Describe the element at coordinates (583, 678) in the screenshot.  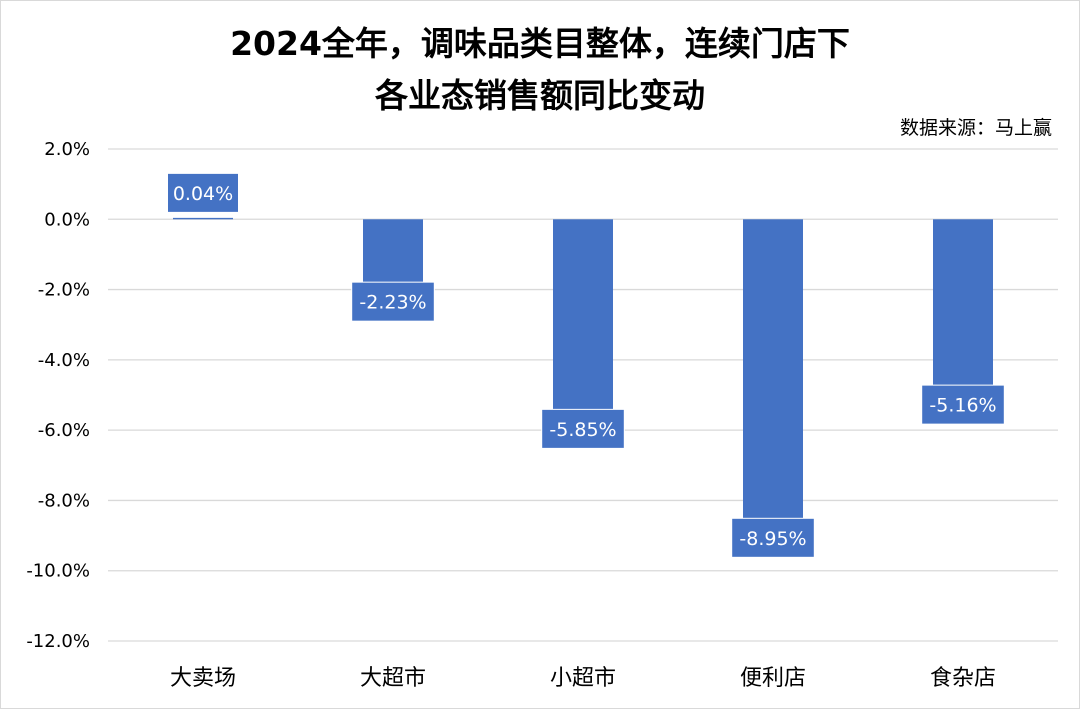
I see `x-category-label: 小超市` at that location.